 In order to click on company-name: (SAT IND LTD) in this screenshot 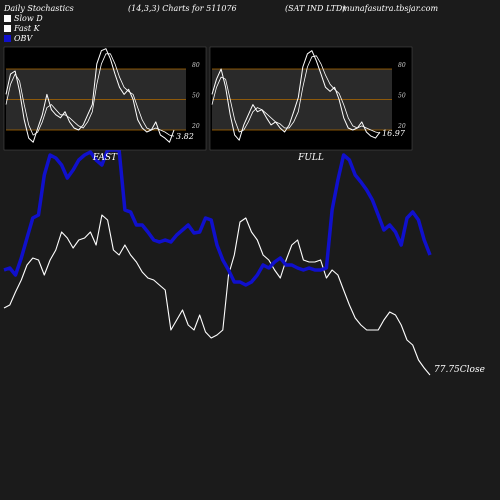, I will do `click(315, 8)`.